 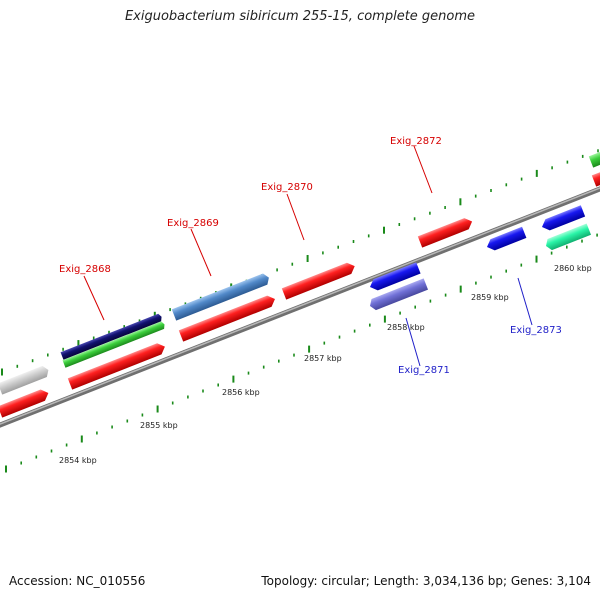 I want to click on gene-label-exig-2870: Exig_2870, so click(x=287, y=187).